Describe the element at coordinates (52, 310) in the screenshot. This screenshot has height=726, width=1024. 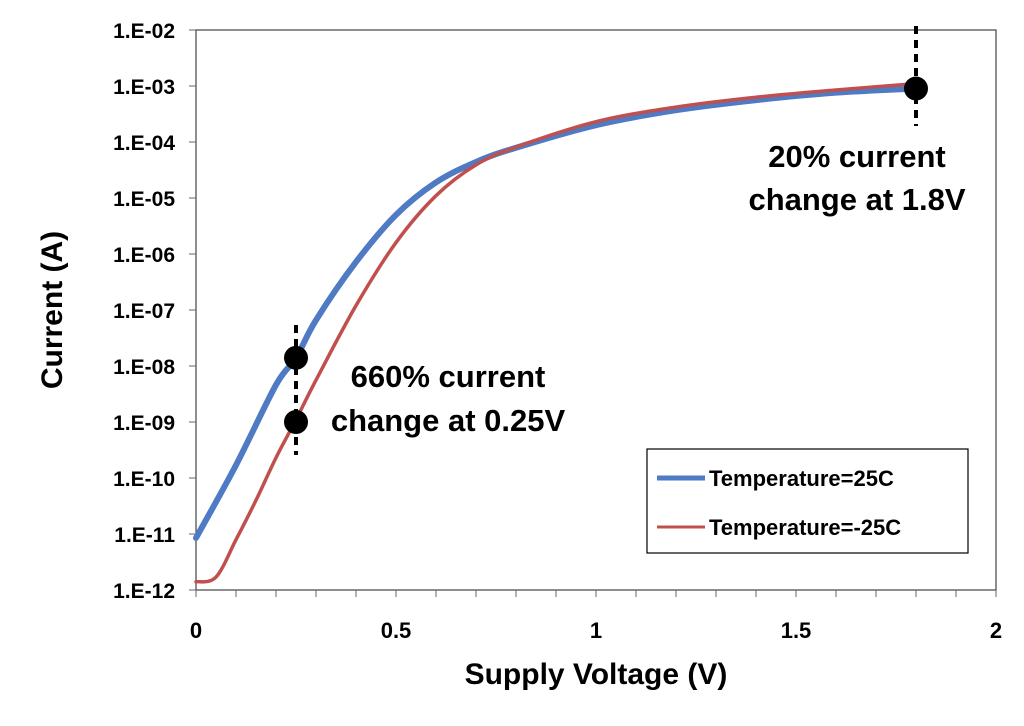
I see `y-axis-label: Current (A)` at that location.